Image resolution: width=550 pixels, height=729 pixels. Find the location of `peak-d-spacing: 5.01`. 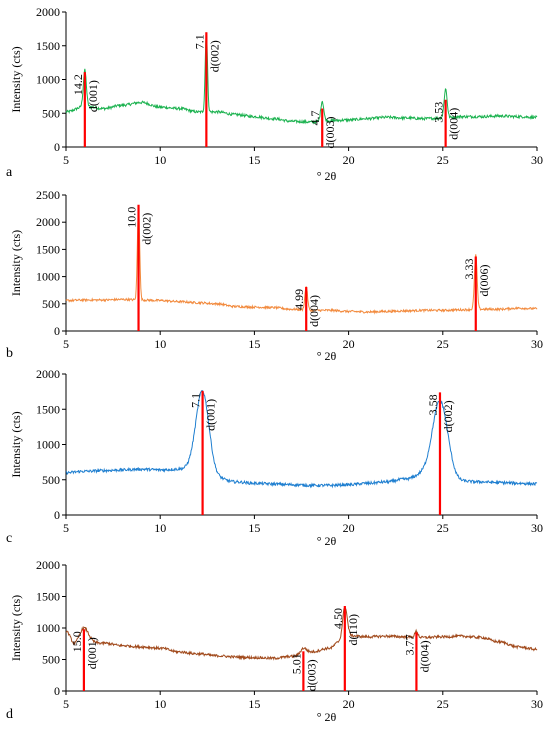

peak-d-spacing: 5.01 is located at coordinates (296, 663).